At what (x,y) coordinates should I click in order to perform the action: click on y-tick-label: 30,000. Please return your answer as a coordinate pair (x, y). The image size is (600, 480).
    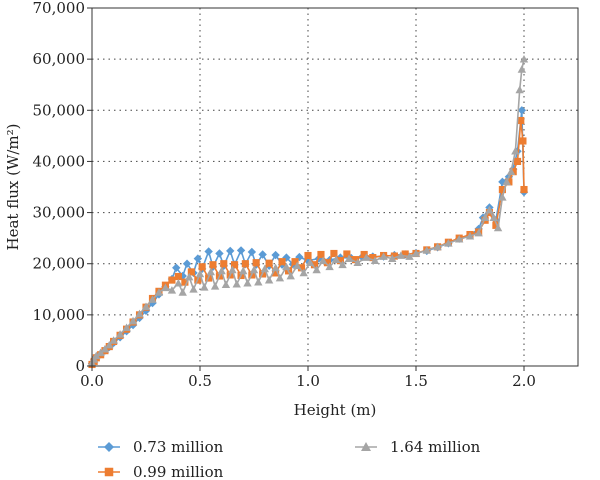
    Looking at the image, I should click on (59, 213).